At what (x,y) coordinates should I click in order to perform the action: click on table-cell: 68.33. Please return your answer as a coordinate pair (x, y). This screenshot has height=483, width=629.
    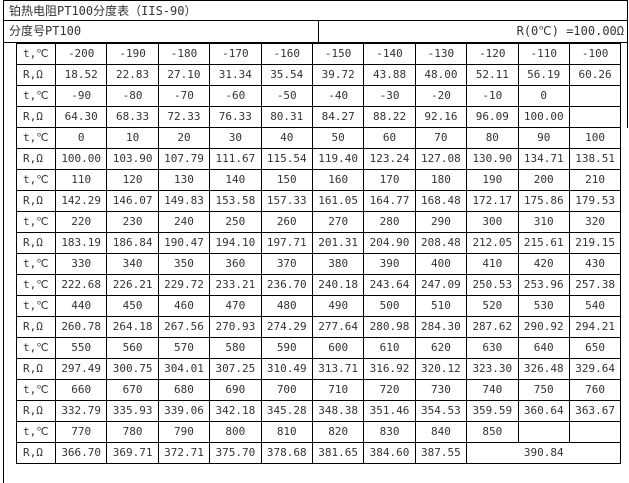
    Looking at the image, I should click on (132, 117).